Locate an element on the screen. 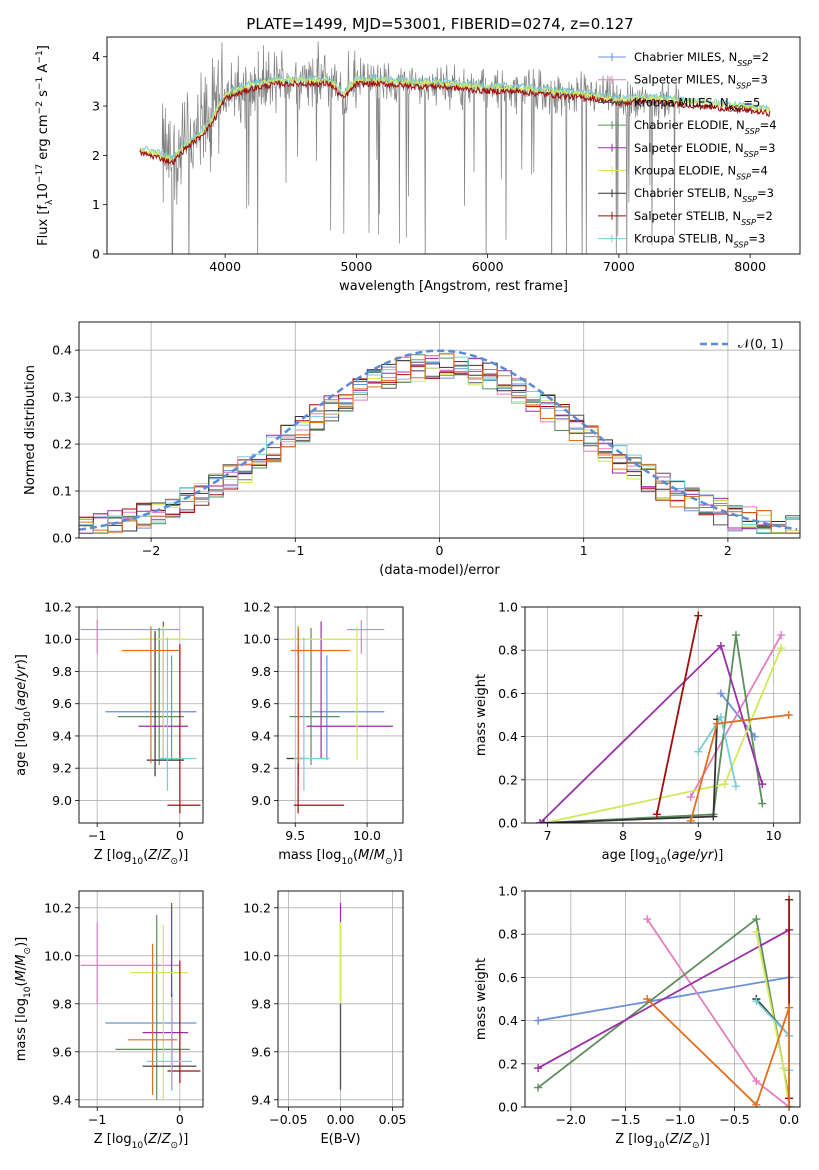 Image resolution: width=819 pixels, height=1170 pixels. mass-vs-ebv-panel: −0.05 0.00 0.05 9.4 9.6 9.8 10.0 10.2 E(B-V) is located at coordinates (325, 1018).